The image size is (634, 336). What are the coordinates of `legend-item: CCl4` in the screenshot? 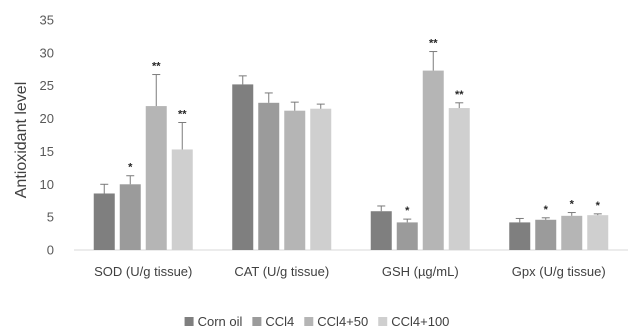 It's located at (273, 321).